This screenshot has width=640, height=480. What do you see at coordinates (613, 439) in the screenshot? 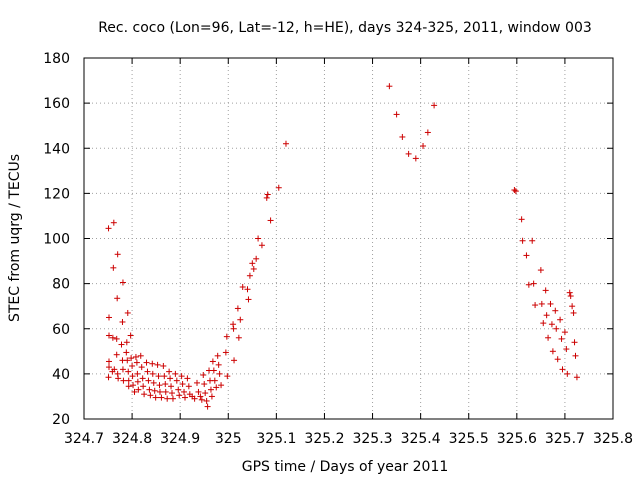
I see `x-tick-label: 325.8` at bounding box center [613, 439].